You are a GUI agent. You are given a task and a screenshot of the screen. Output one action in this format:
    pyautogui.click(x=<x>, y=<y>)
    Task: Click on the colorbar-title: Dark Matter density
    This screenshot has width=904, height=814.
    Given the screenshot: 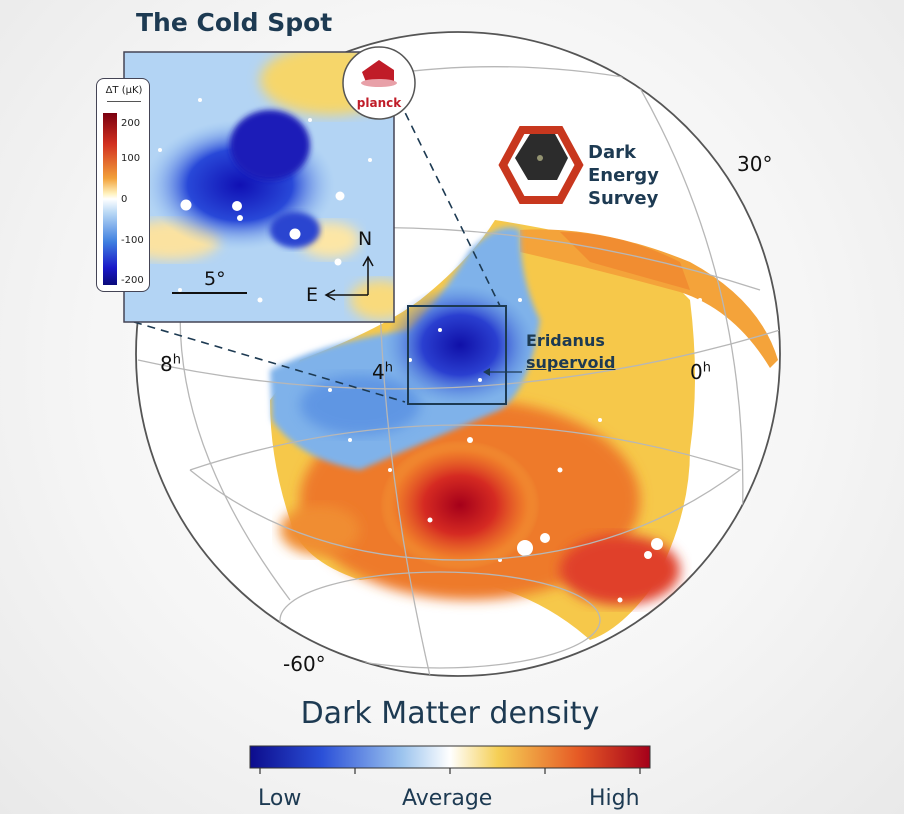 What is the action you would take?
    pyautogui.click(x=450, y=713)
    